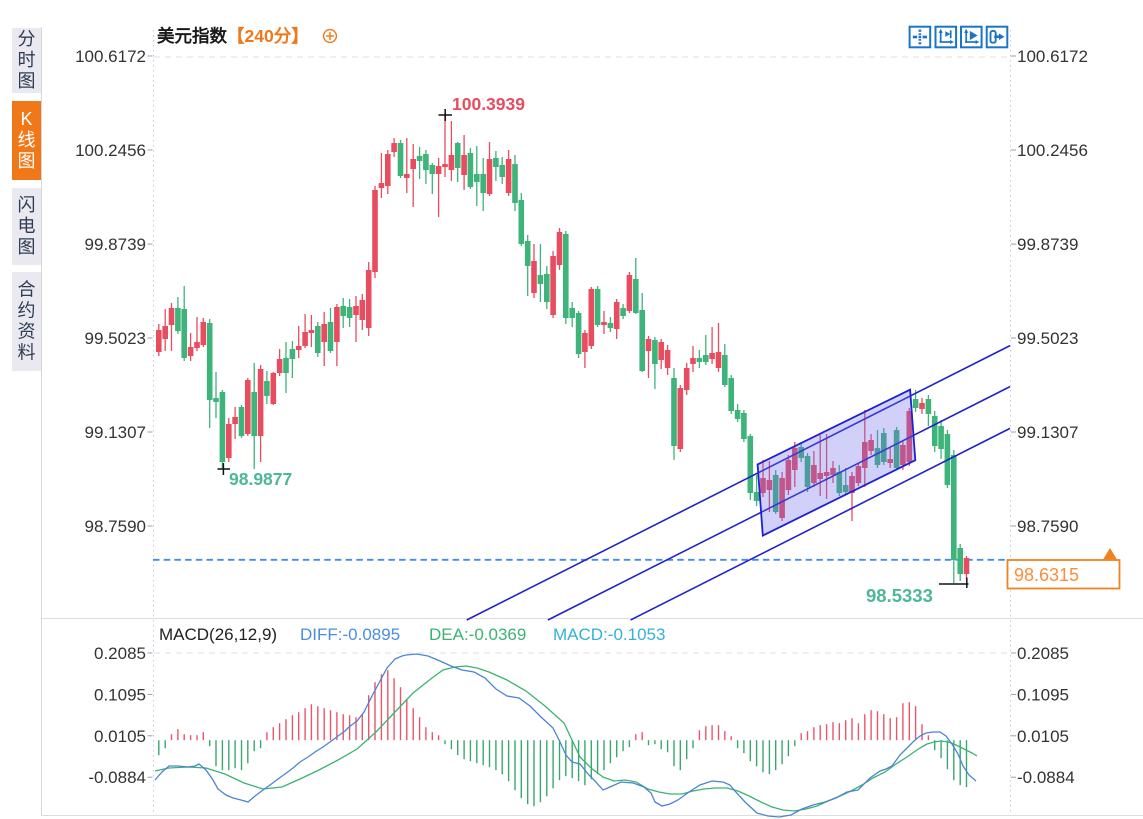  What do you see at coordinates (27, 140) in the screenshot?
I see `svg-text: 线` at bounding box center [27, 140].